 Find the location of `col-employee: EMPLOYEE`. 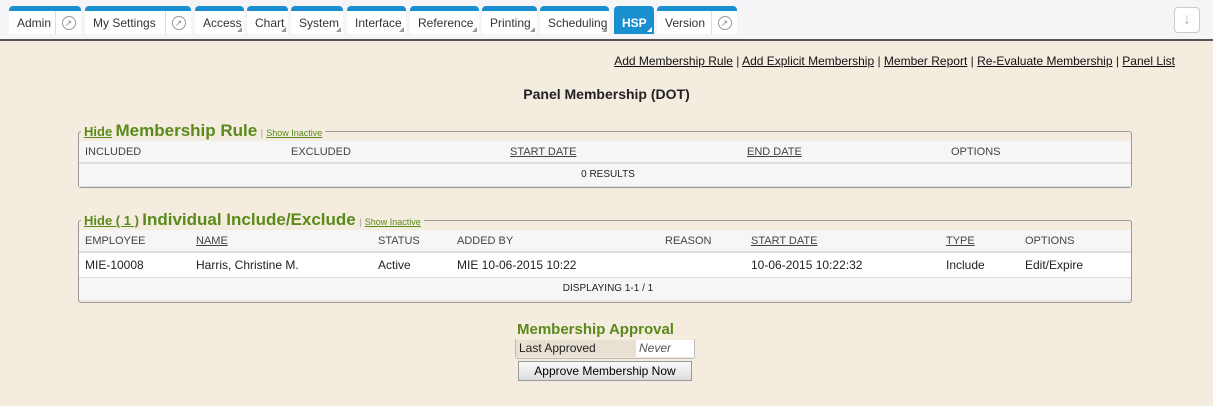

col-employee: EMPLOYEE is located at coordinates (134, 241).